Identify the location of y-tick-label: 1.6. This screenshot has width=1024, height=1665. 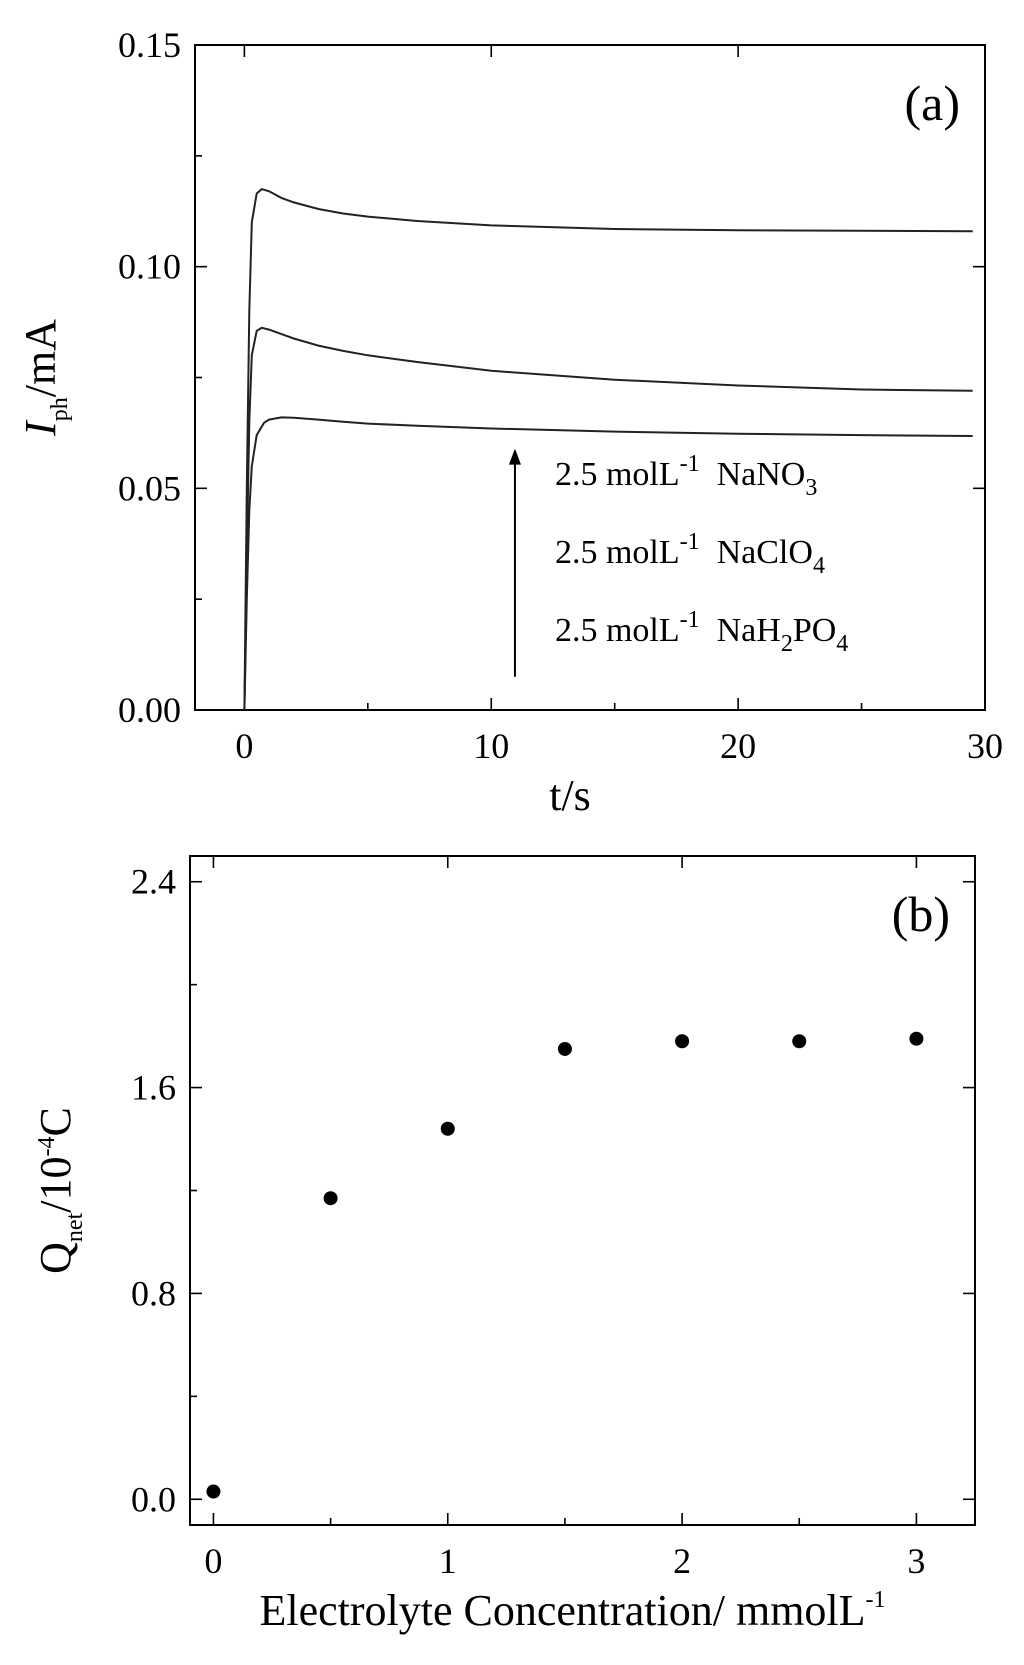
(153, 1088).